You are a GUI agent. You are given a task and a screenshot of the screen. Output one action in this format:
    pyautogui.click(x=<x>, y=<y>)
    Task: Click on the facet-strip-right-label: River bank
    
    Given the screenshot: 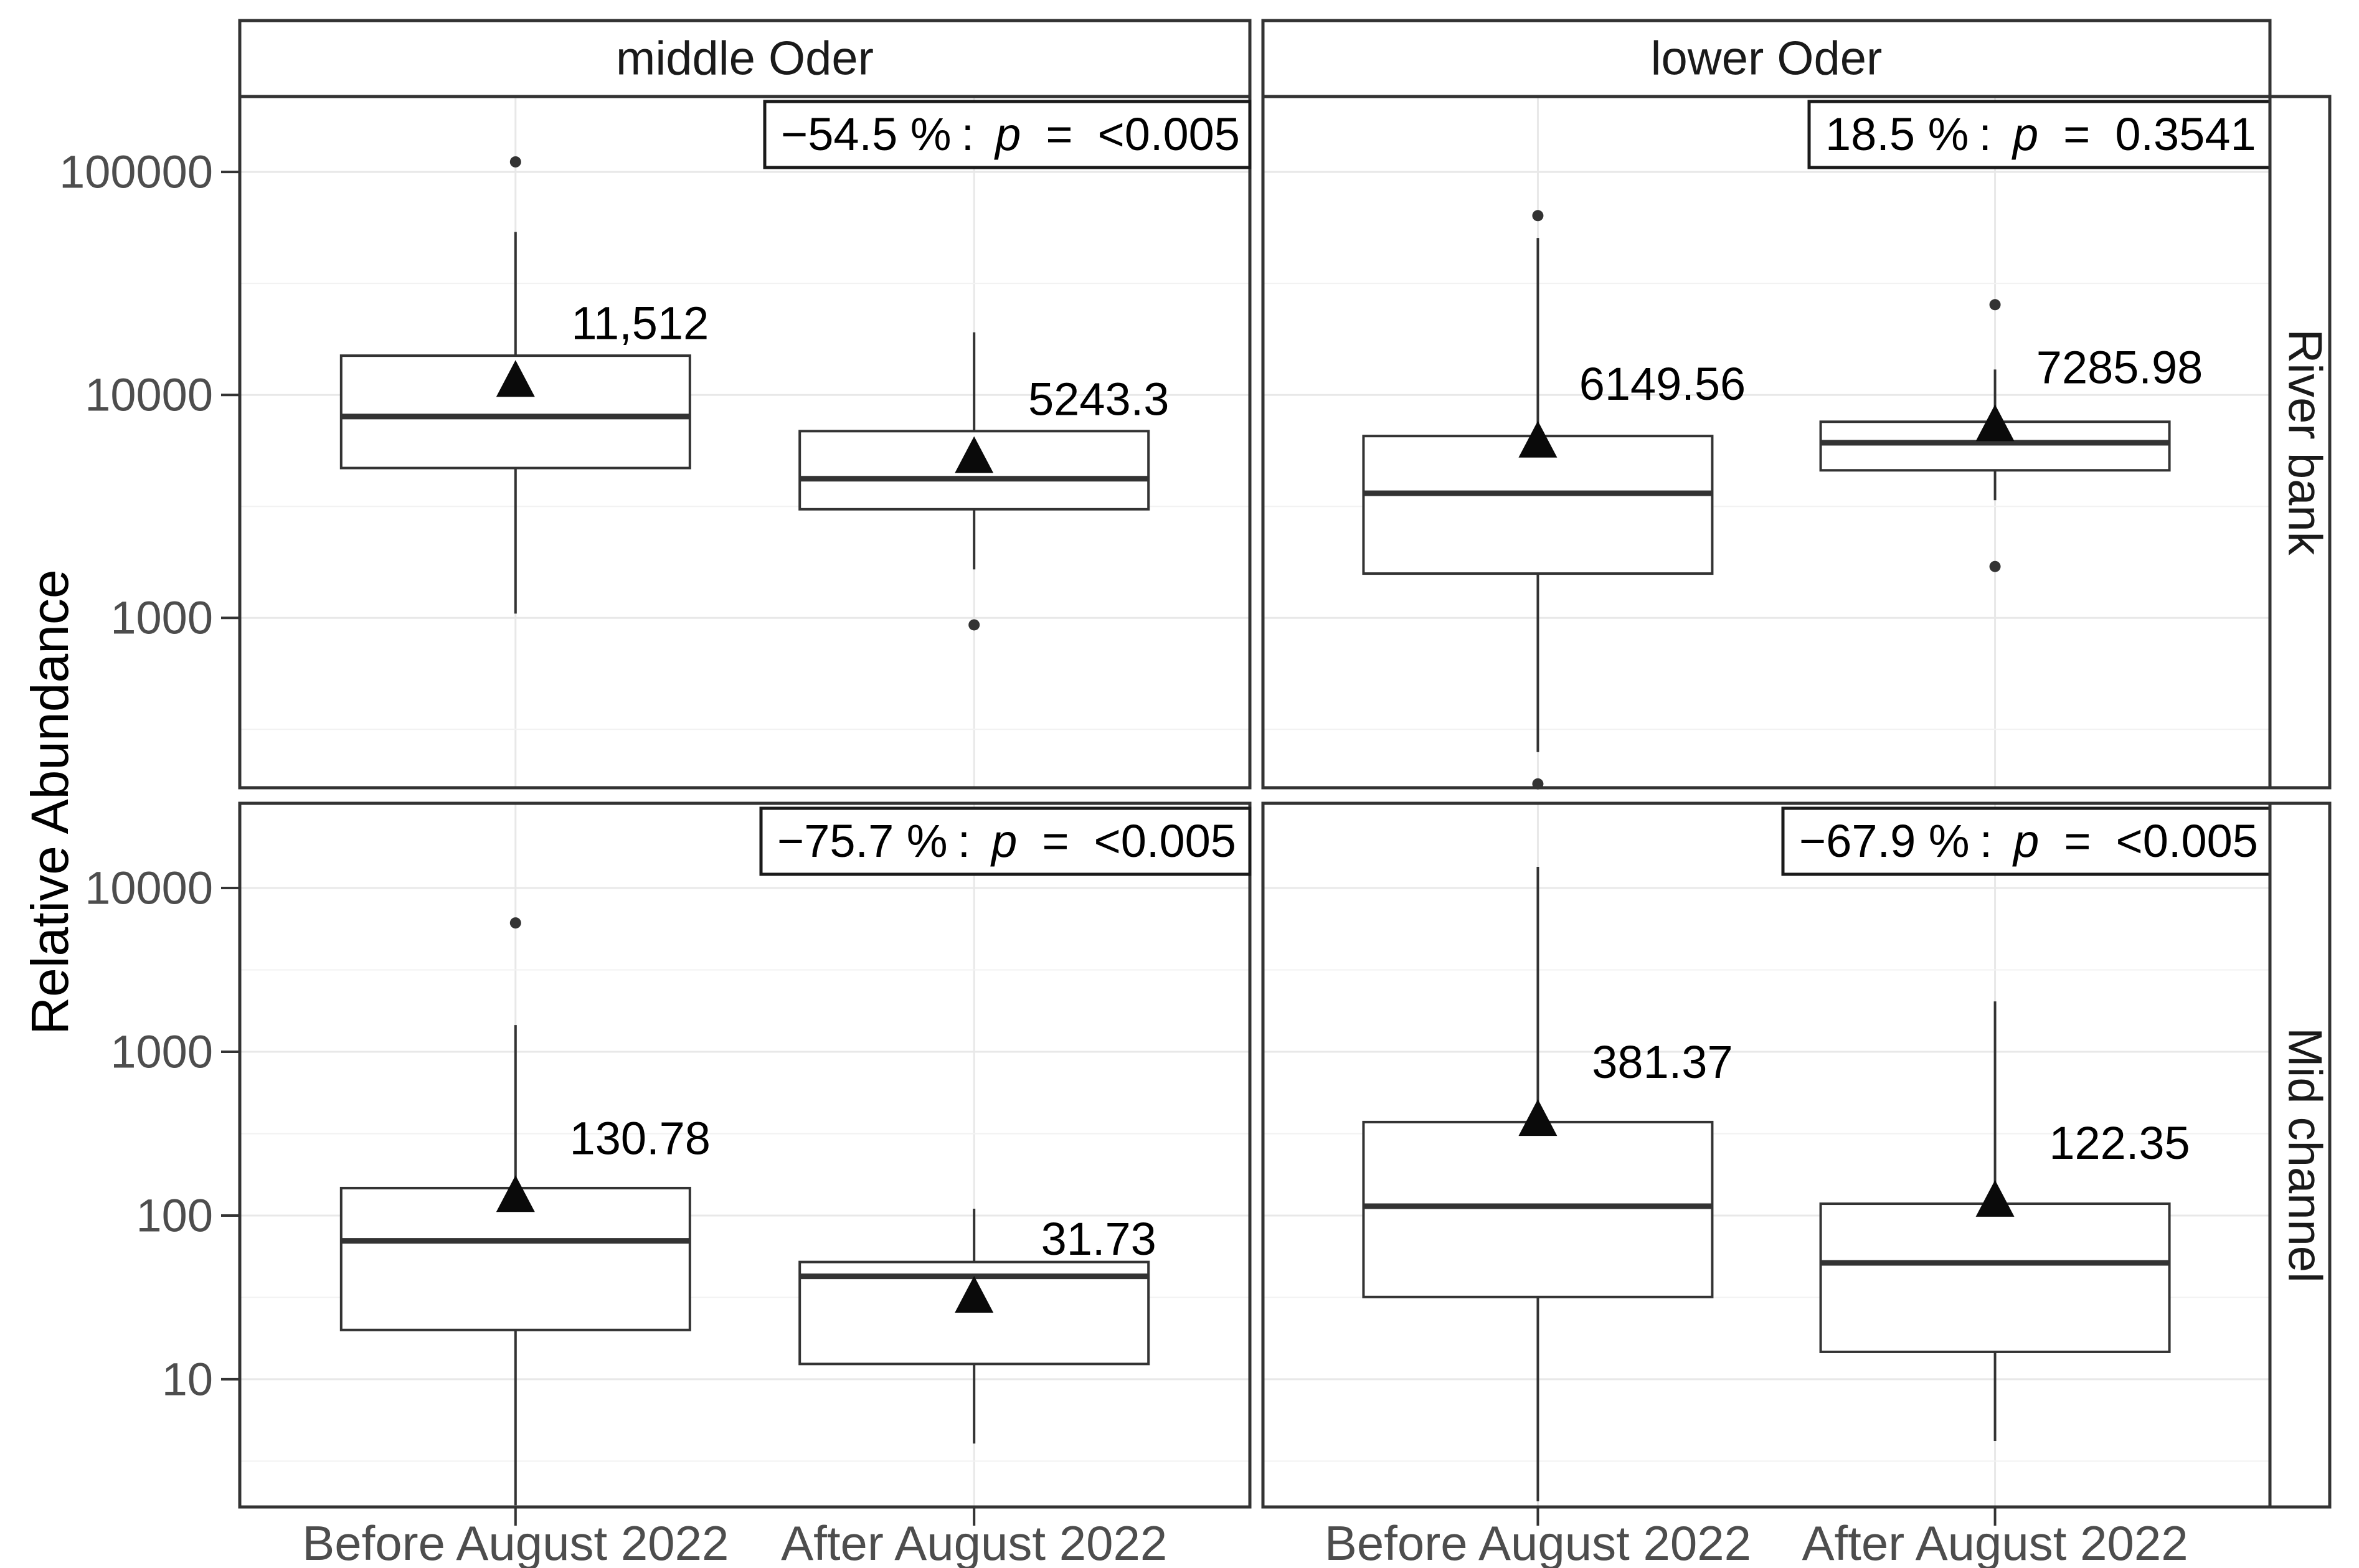 What is the action you would take?
    pyautogui.click(x=2305, y=442)
    